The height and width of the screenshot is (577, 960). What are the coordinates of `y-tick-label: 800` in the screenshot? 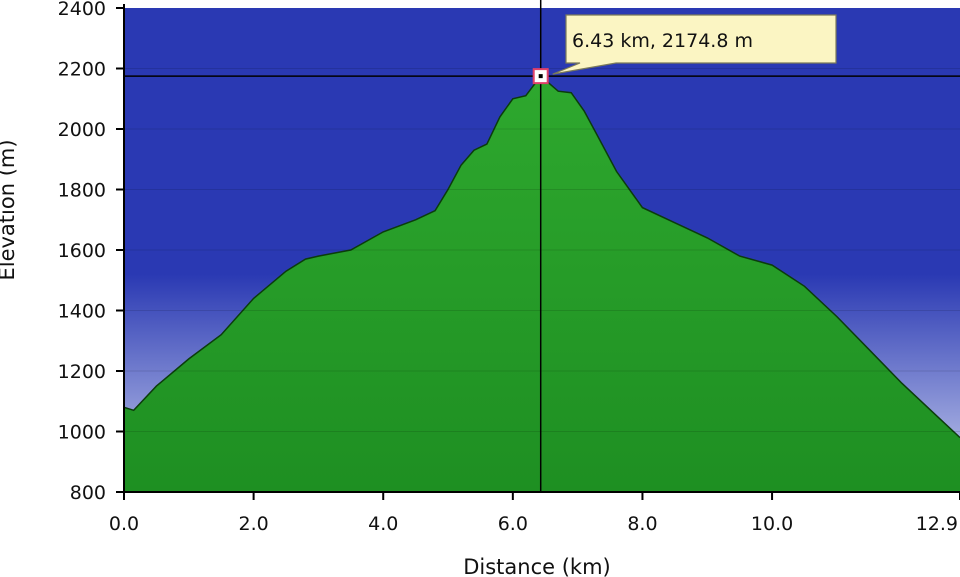 It's located at (88, 493).